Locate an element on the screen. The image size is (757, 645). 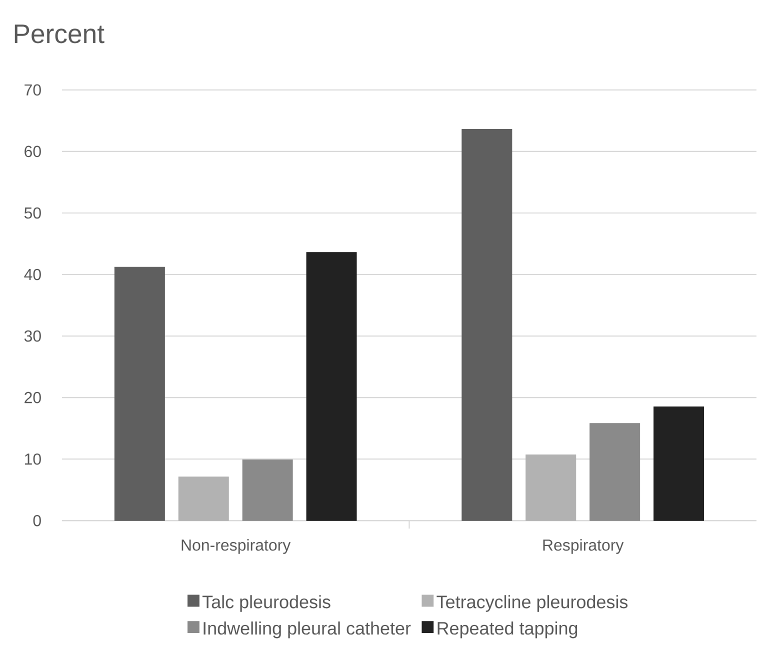
y-tick-label: 20 is located at coordinates (32, 398).